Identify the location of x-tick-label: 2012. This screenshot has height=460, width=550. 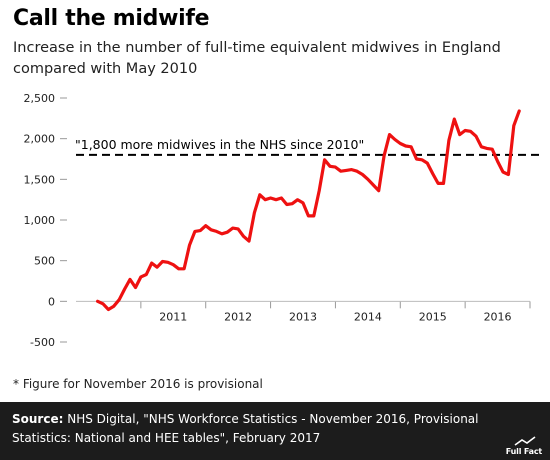
(238, 316).